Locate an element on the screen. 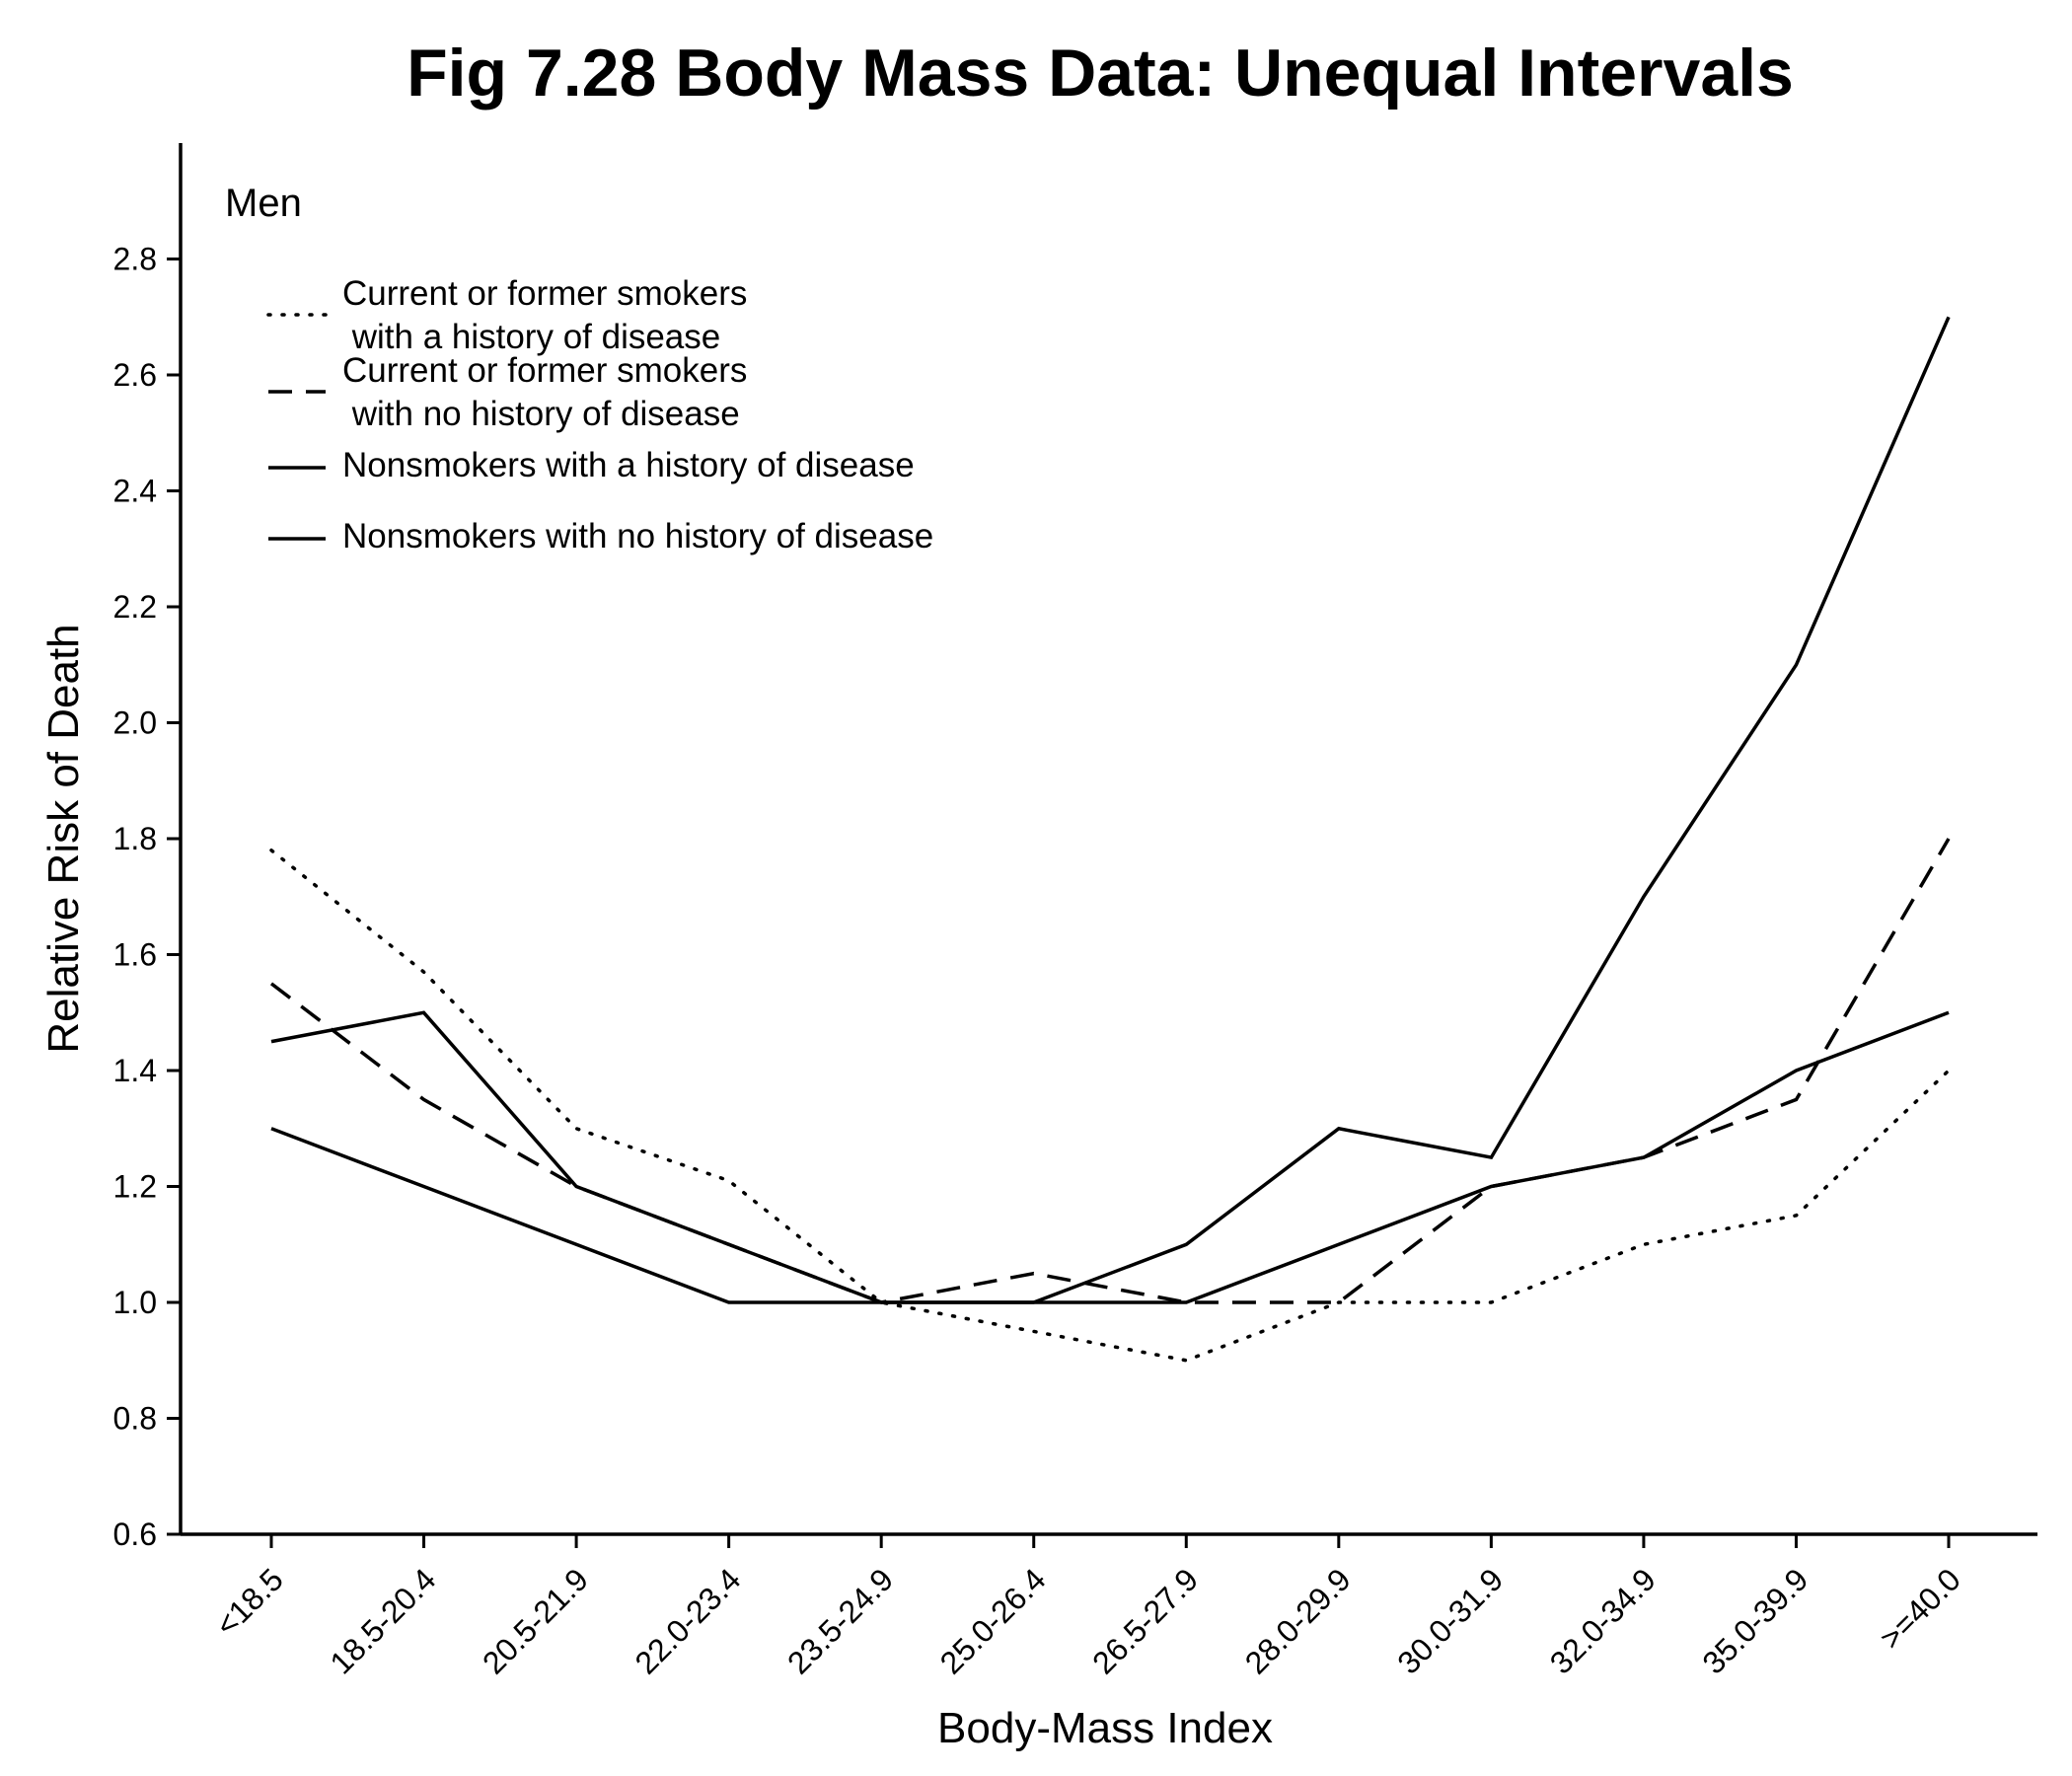 Image resolution: width=2072 pixels, height=1776 pixels. y-tick-label: 2.0 is located at coordinates (135, 723).